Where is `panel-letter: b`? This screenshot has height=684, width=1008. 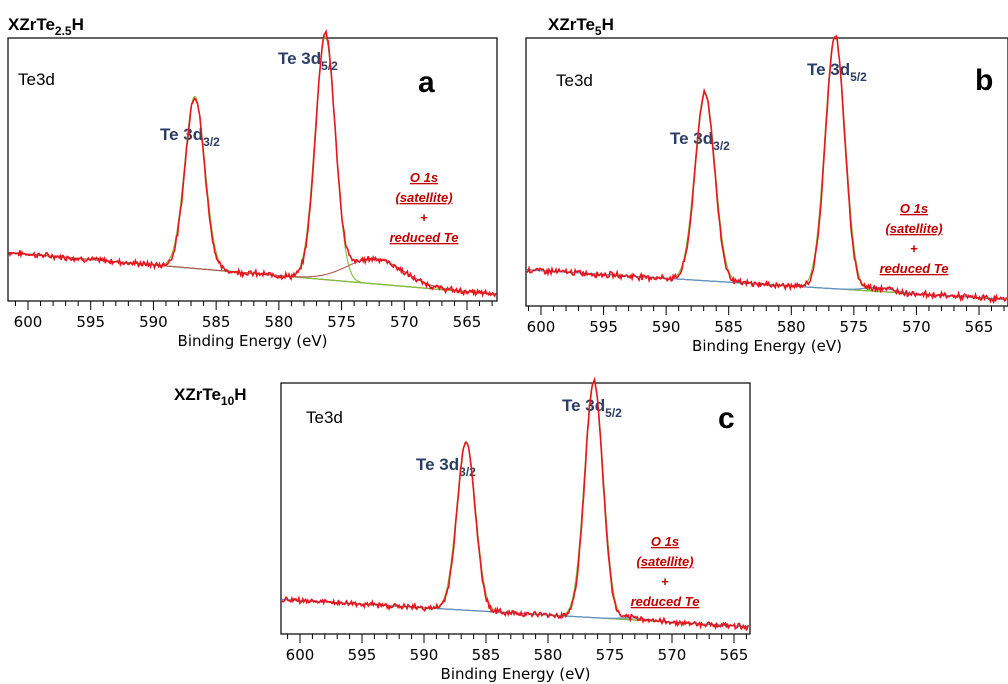
panel-letter: b is located at coordinates (984, 80).